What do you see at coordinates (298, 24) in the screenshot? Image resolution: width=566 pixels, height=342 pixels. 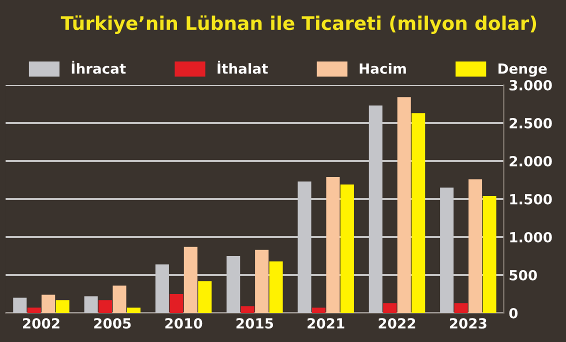 I see `chart-title: Türkiye’nin Lübnan ile Ticareti (milyon dolar)` at bounding box center [298, 24].